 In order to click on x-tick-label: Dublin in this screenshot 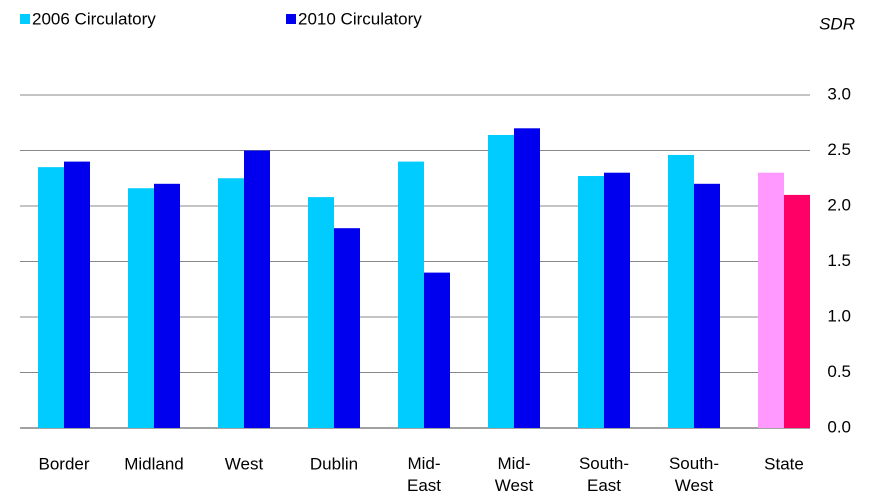, I will do `click(334, 463)`.